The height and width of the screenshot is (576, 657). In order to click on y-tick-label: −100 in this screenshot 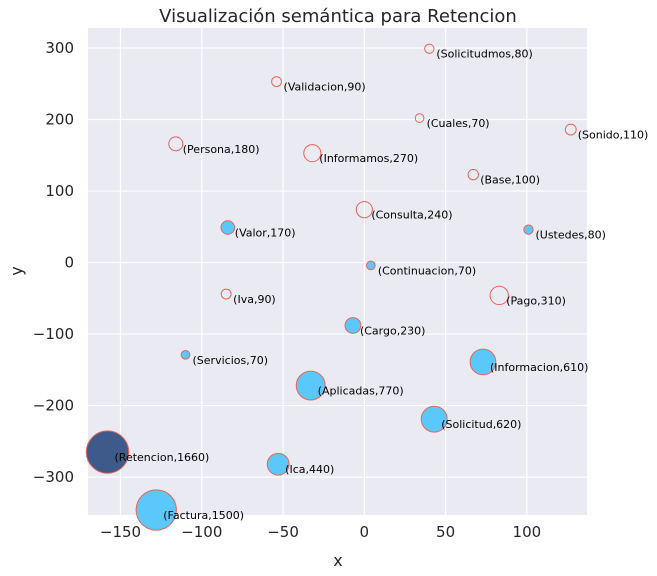, I will do `click(53, 334)`.